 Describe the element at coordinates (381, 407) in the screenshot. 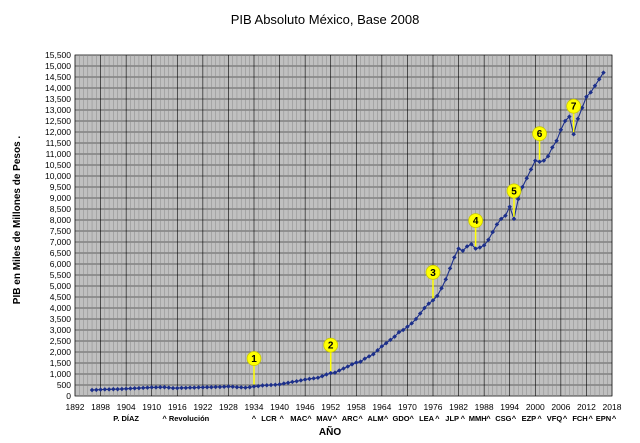

I see `x-tick-label: 1964` at that location.